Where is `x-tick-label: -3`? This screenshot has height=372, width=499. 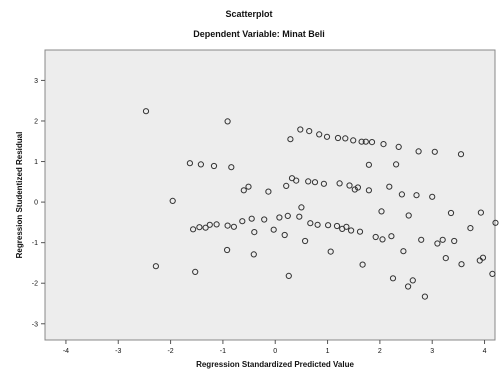 x-tick-label: -3 is located at coordinates (118, 351).